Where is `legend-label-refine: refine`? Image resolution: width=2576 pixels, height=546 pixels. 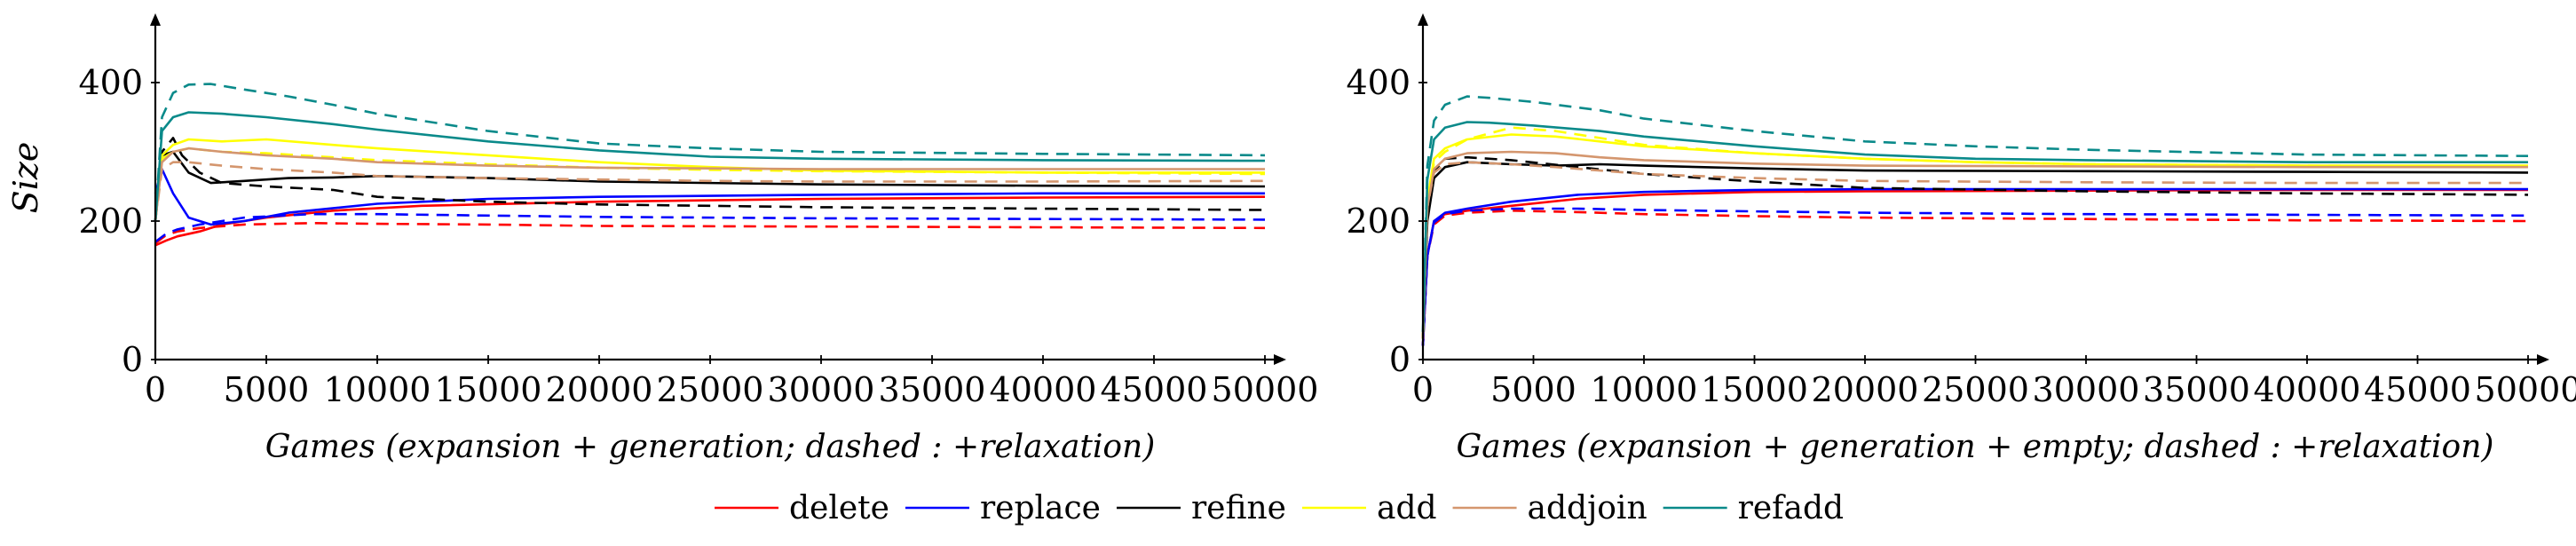
legend-label-refine: refine is located at coordinates (1238, 508).